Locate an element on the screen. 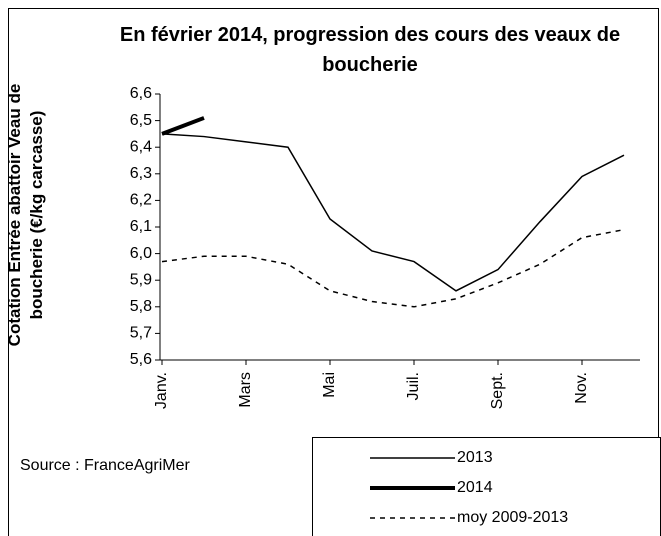 The image size is (661, 536). y-tick-label: 5,8 is located at coordinates (141, 306).